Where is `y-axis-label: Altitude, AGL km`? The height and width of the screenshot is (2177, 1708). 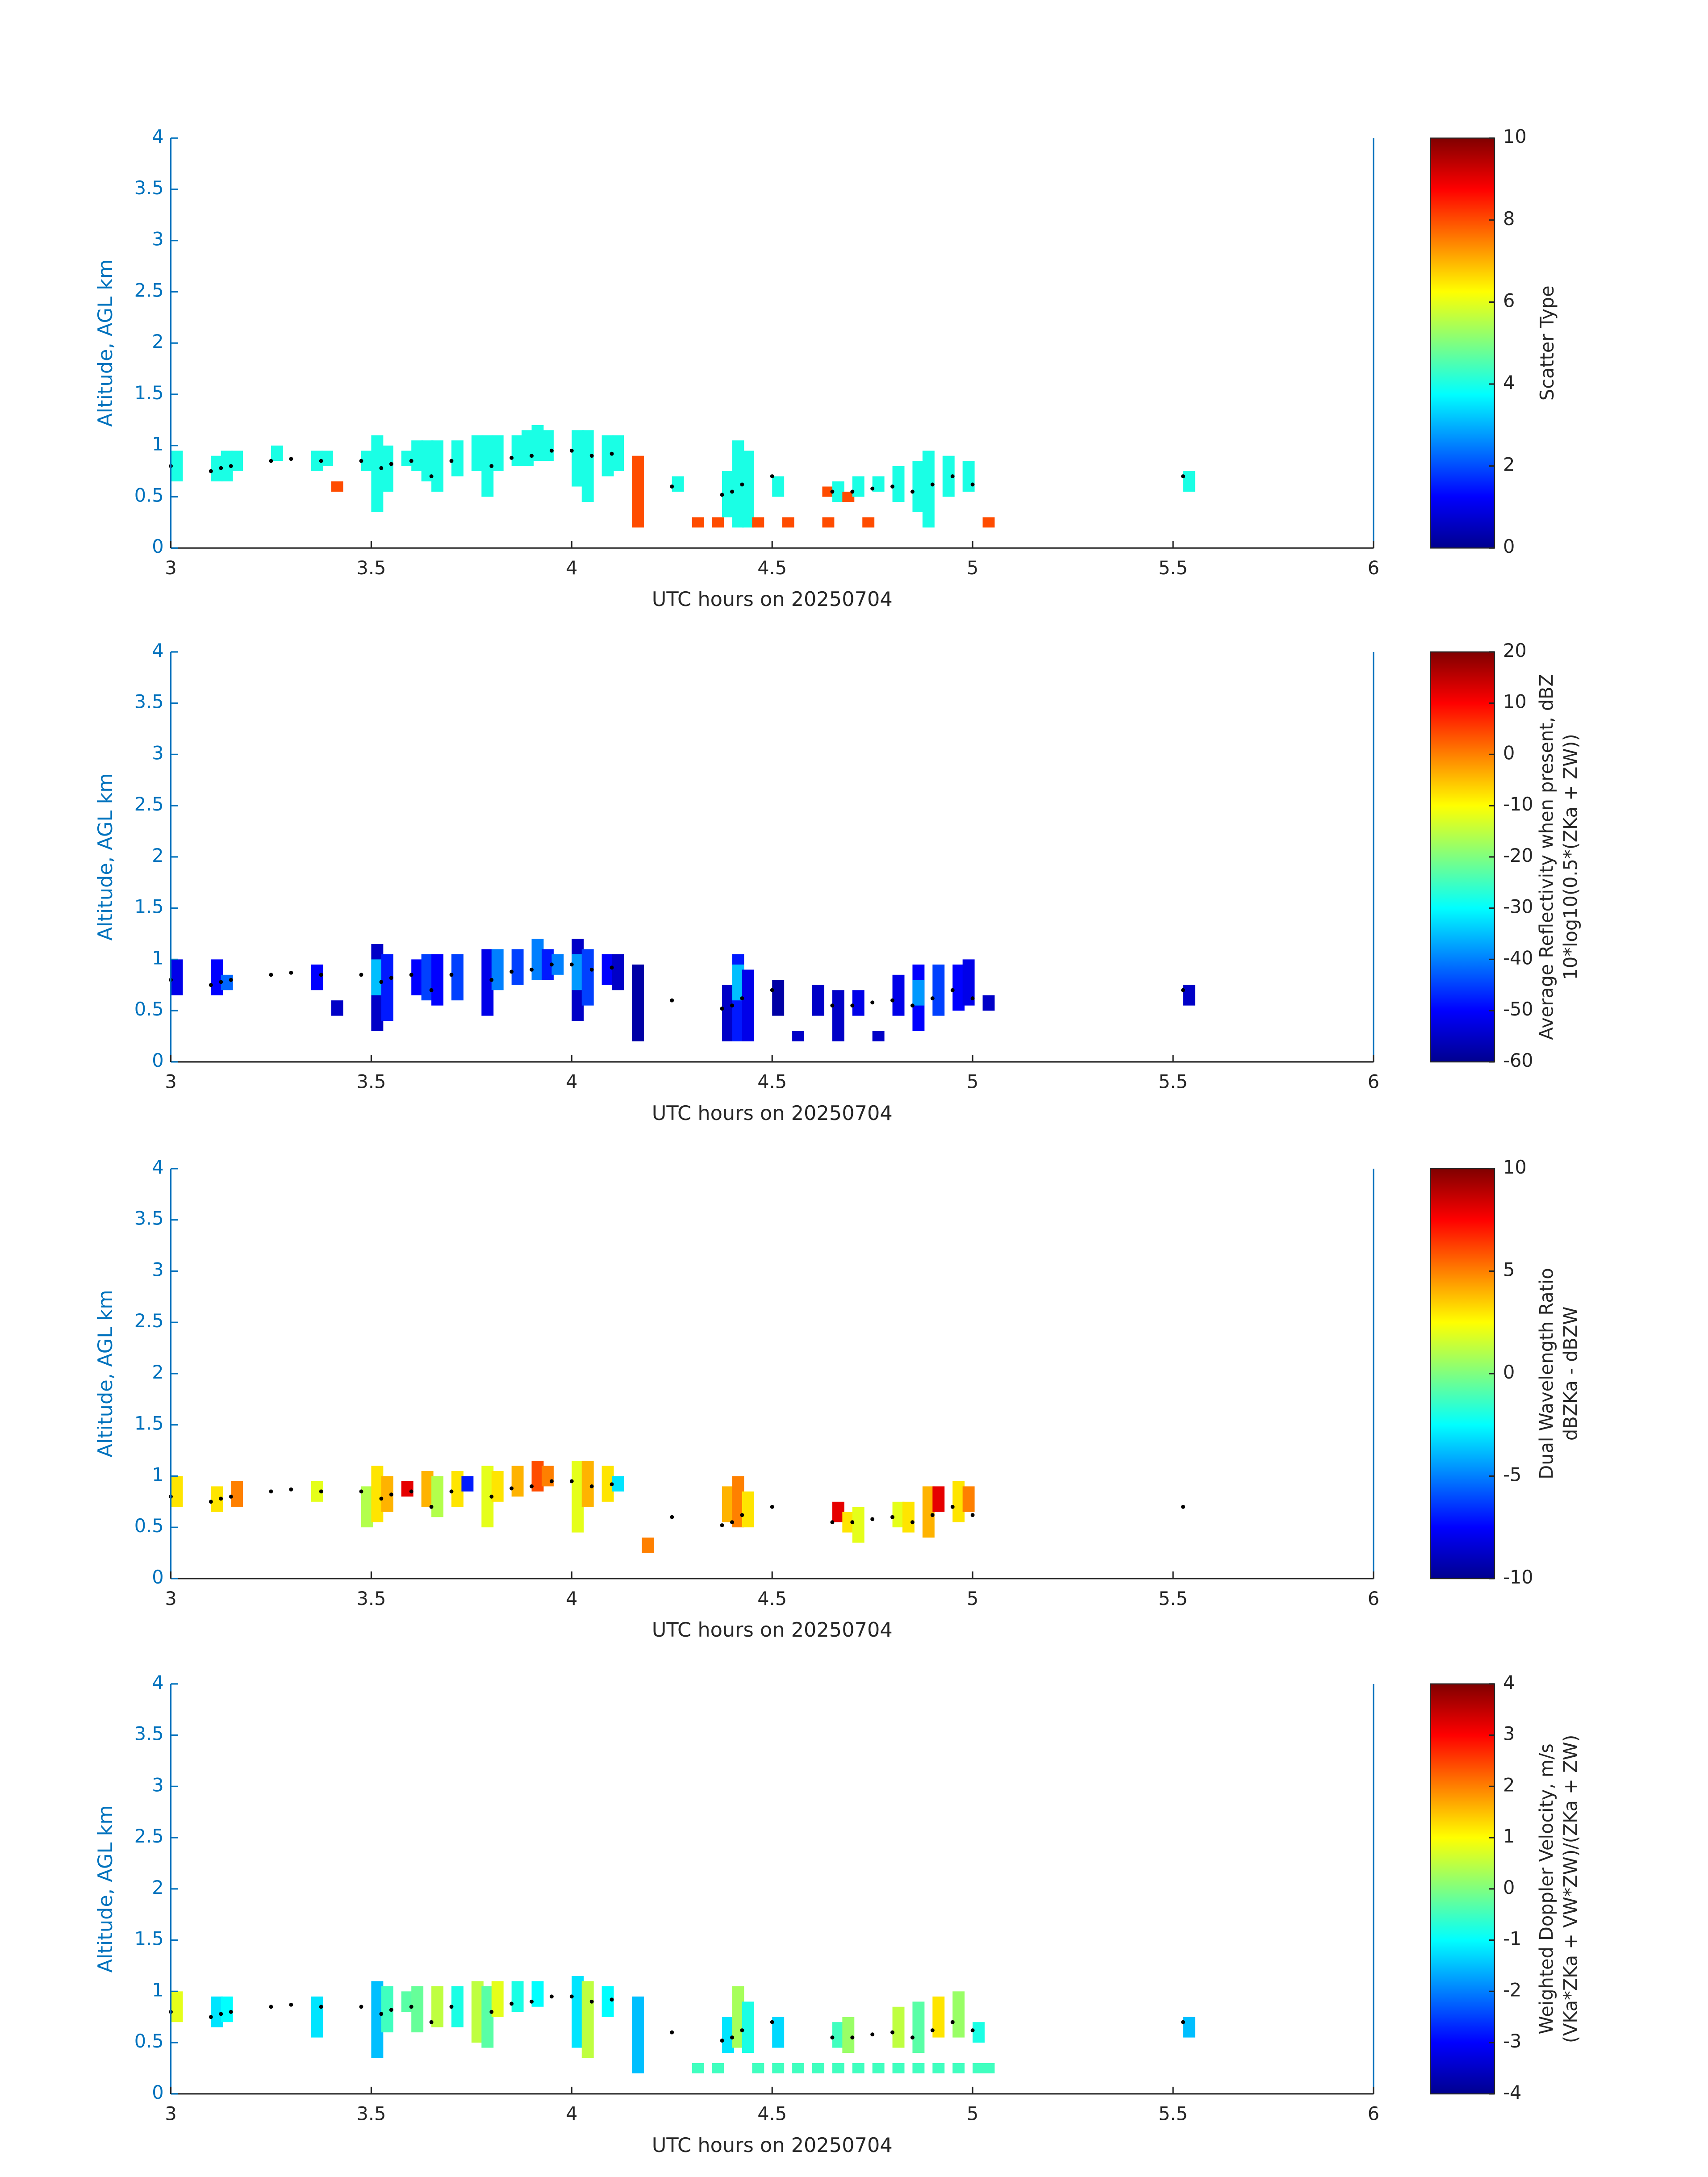 y-axis-label: Altitude, AGL km is located at coordinates (105, 1373).